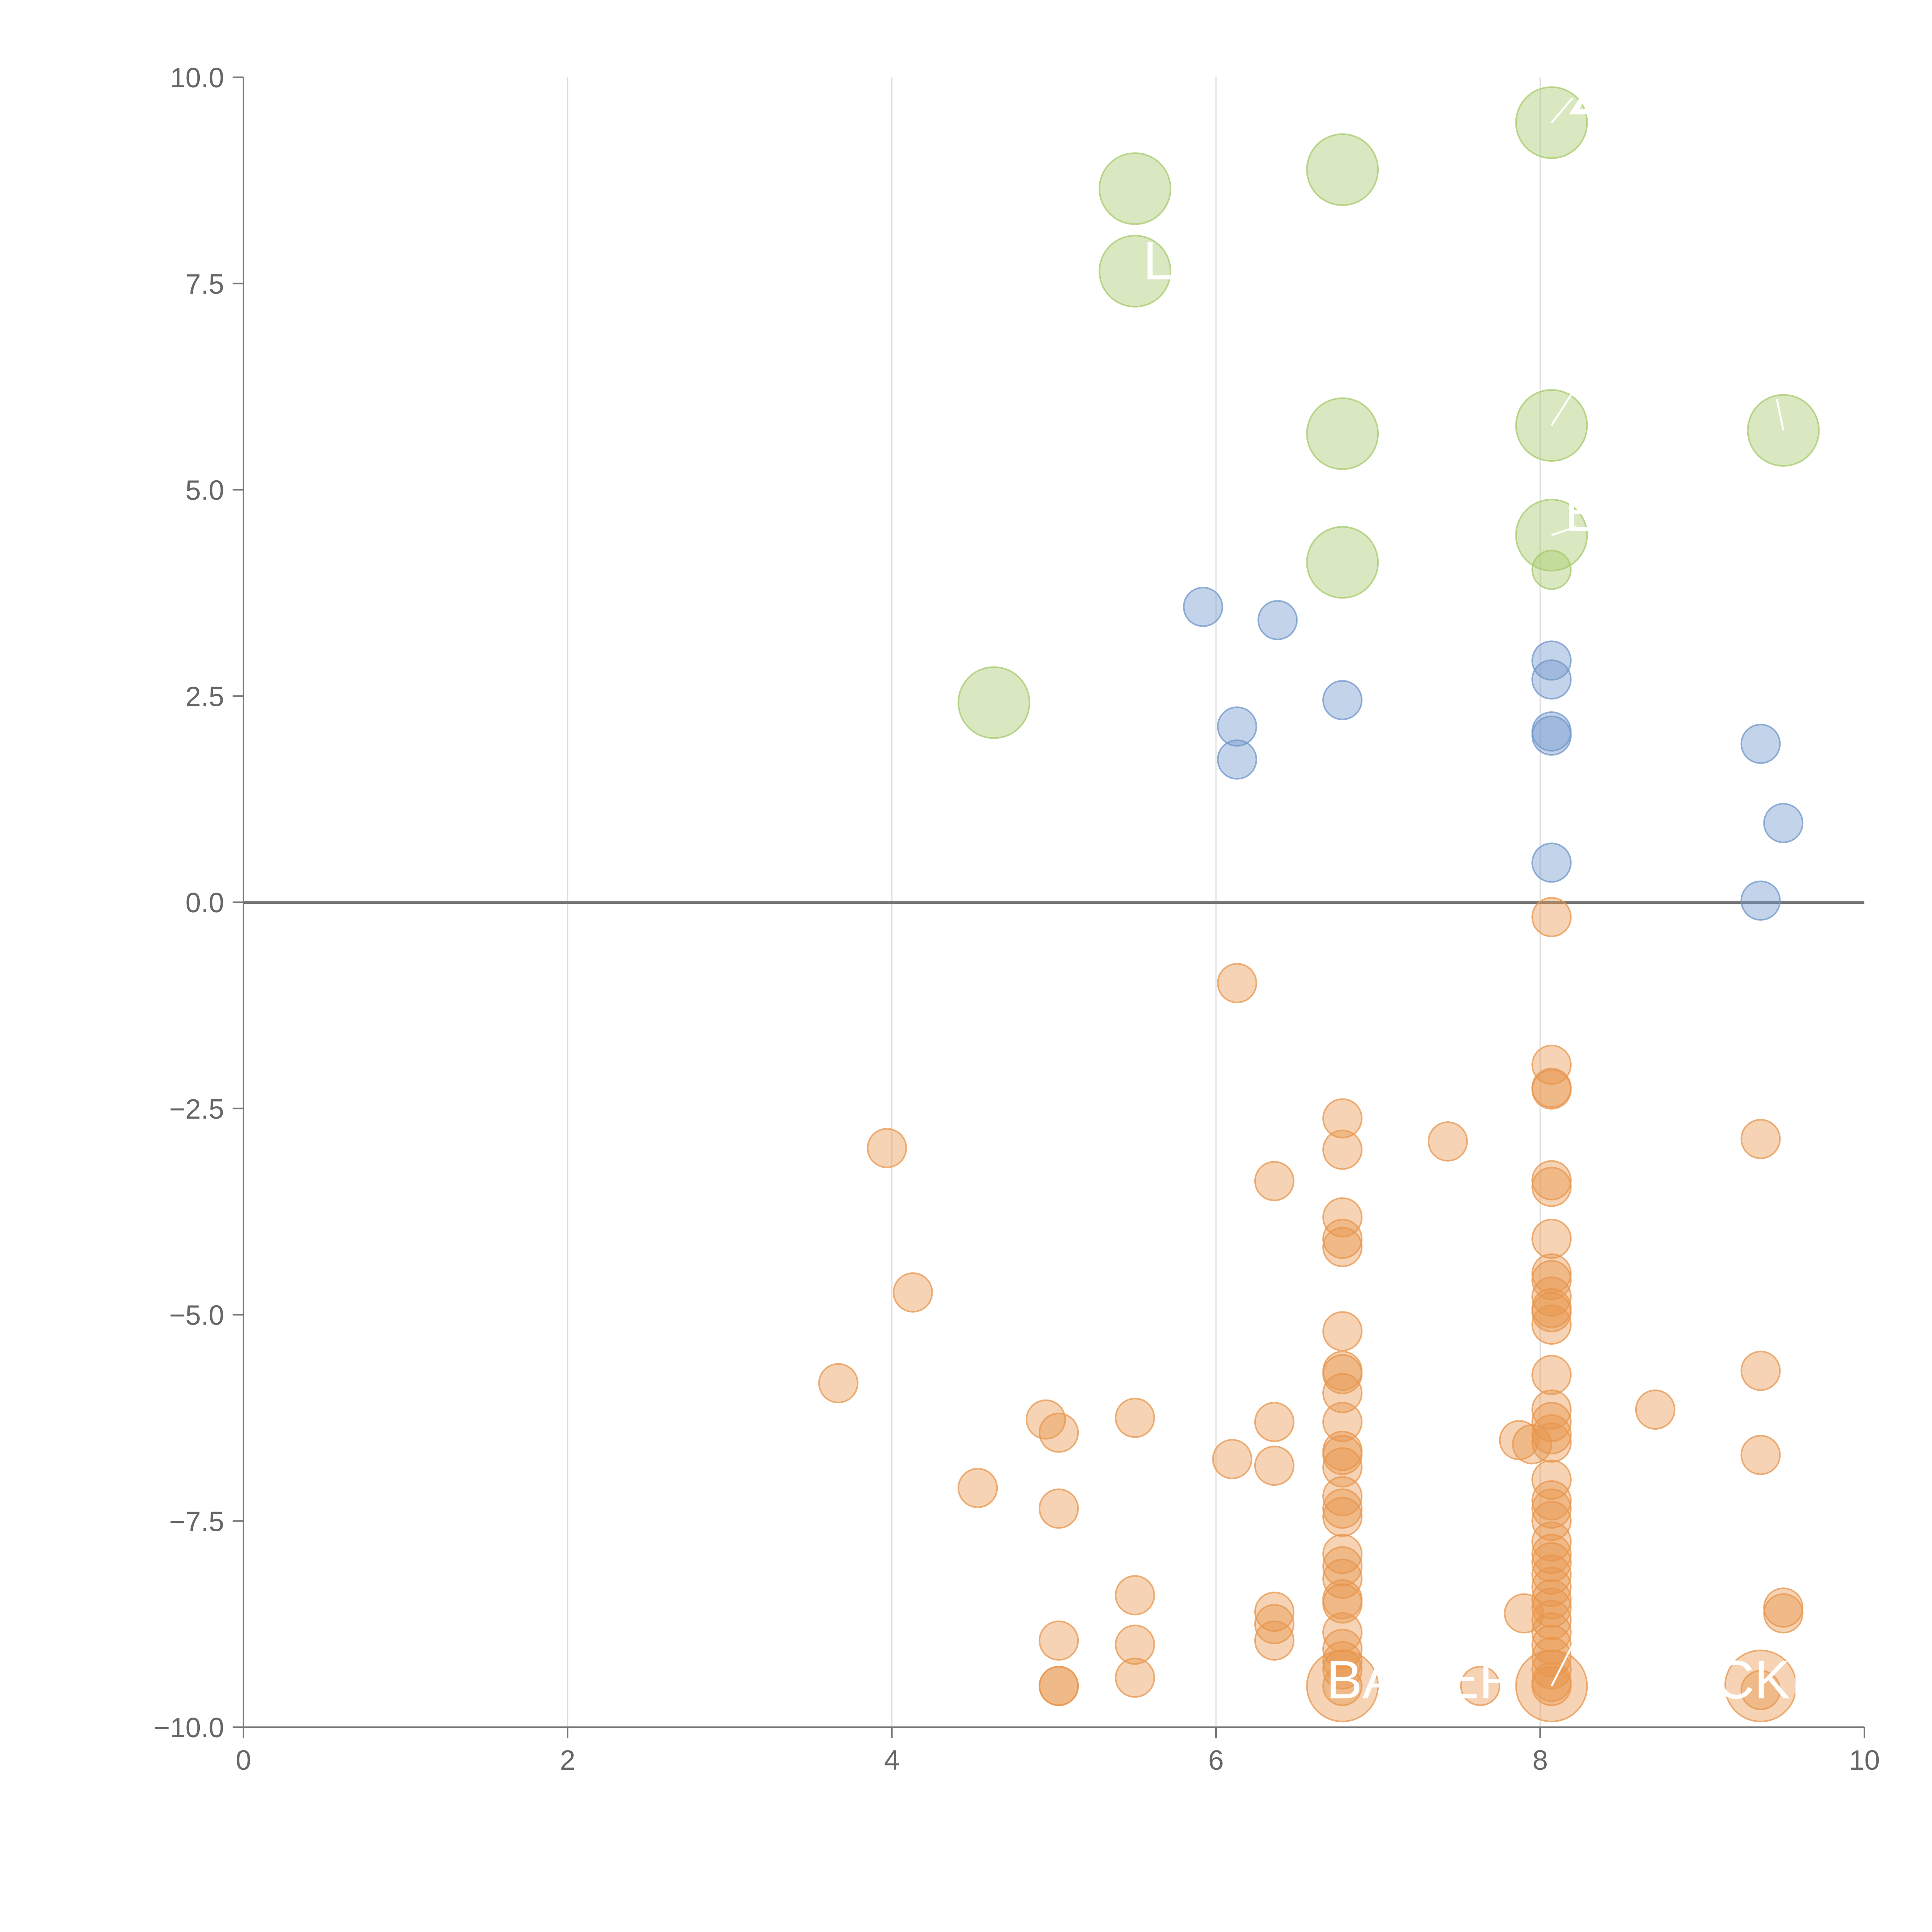 The width and height of the screenshot is (1932, 1932). Describe the element at coordinates (567, 1760) in the screenshot. I see `x-tick-label: 2` at that location.